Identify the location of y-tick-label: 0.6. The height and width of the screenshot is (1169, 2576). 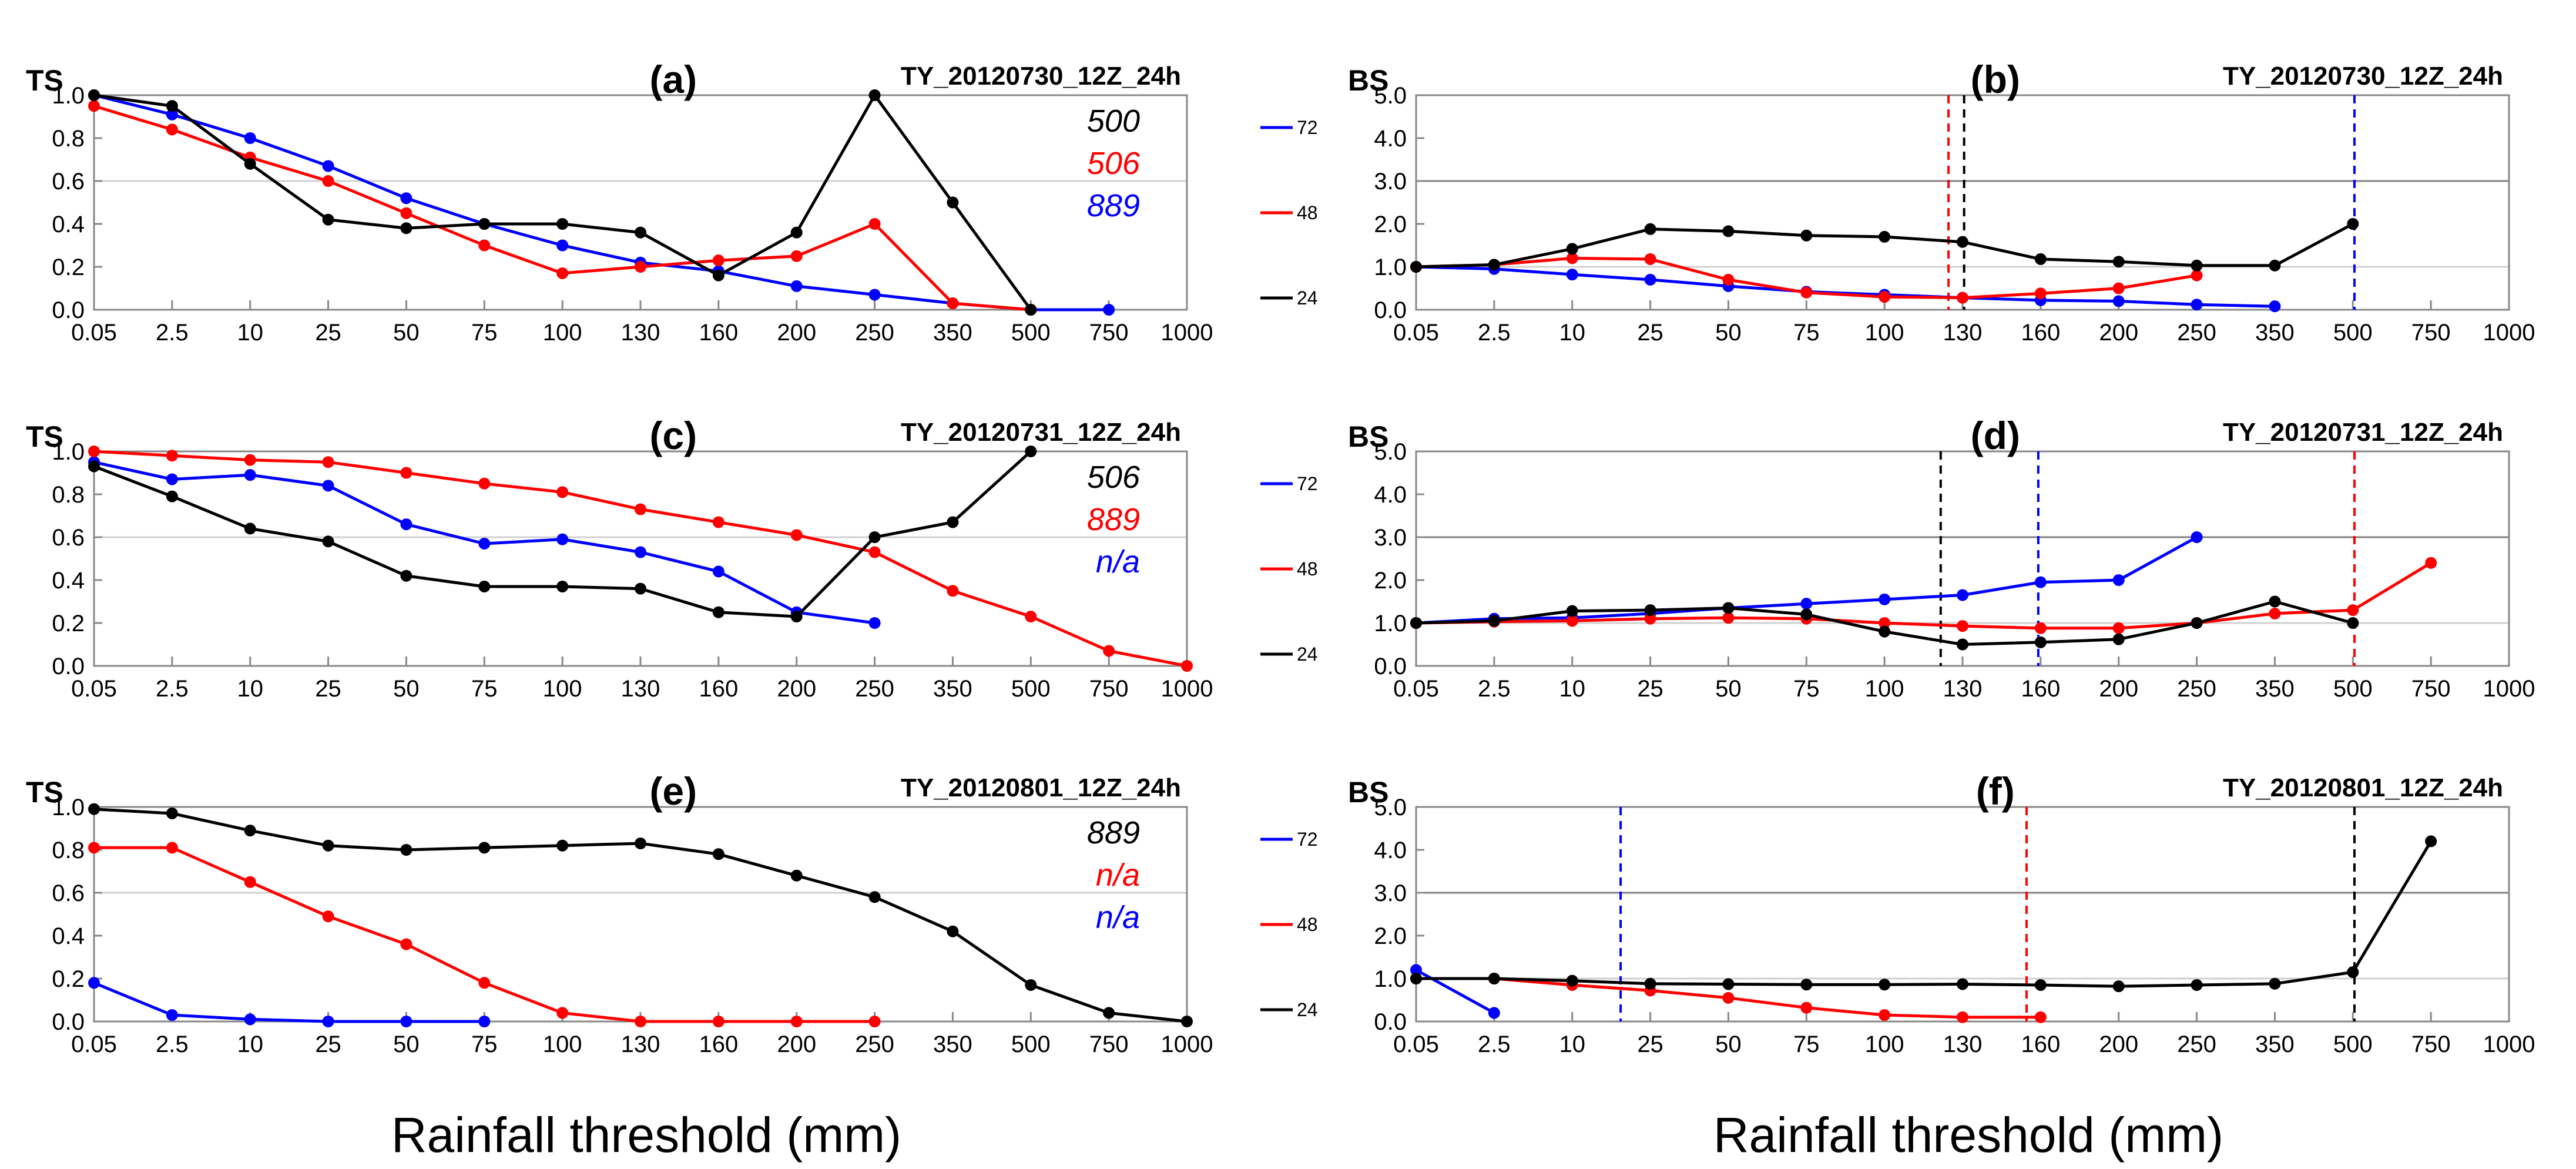
(69, 538).